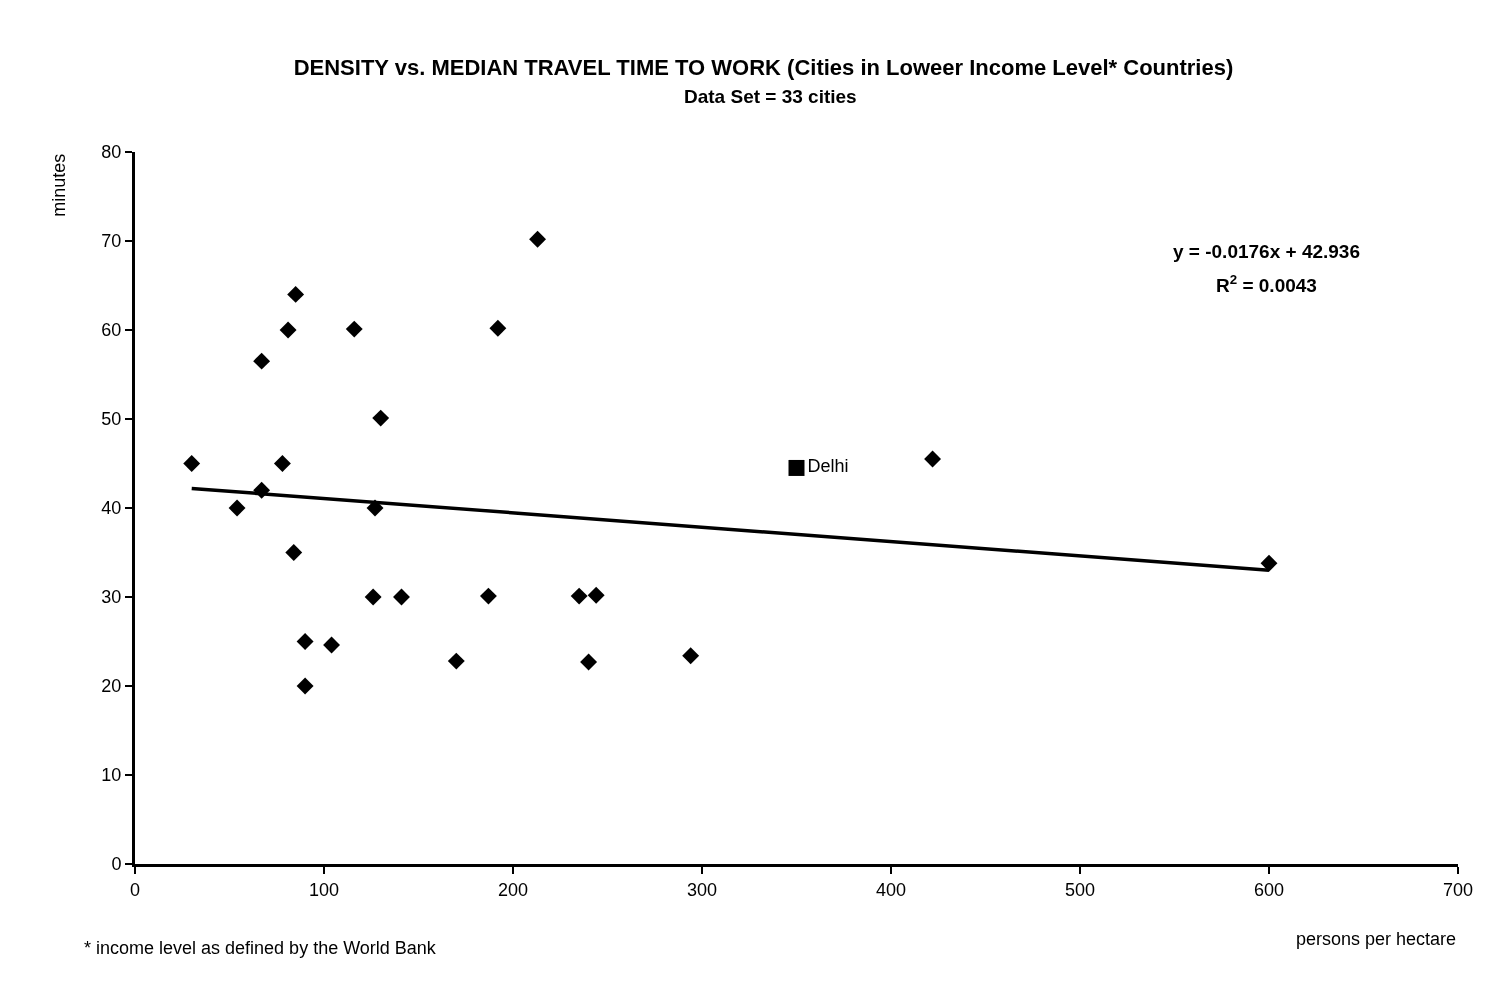 This screenshot has height=986, width=1497. I want to click on y-axis-title: minutes, so click(58, 185).